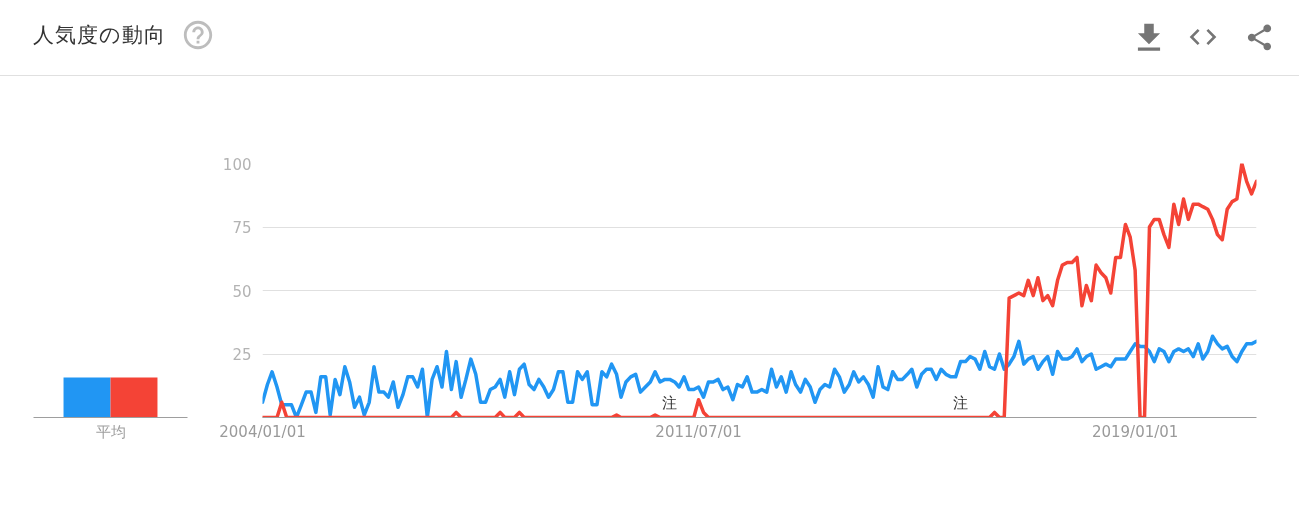 The width and height of the screenshot is (1299, 532). I want to click on x-tick-label: 2019/01/01, so click(1135, 431).